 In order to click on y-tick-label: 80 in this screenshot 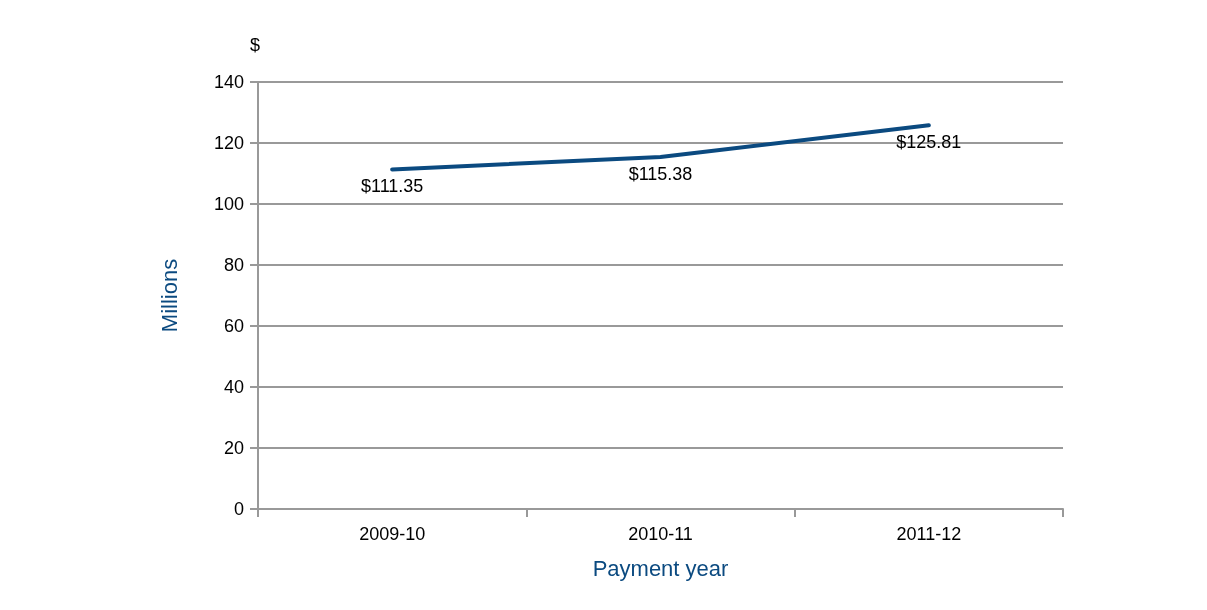, I will do `click(233, 265)`.